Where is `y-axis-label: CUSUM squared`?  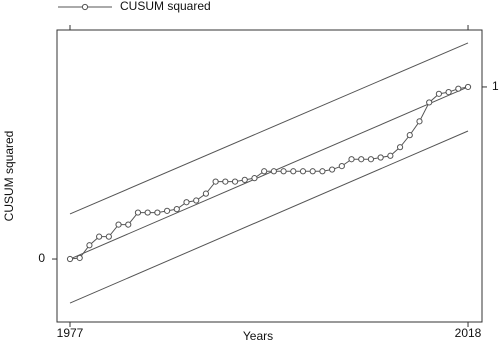 y-axis-label: CUSUM squared is located at coordinates (9, 176).